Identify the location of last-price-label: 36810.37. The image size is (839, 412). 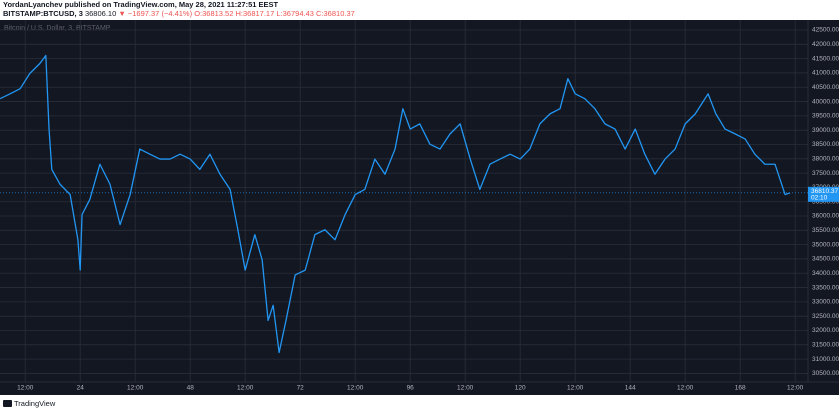
(824, 191).